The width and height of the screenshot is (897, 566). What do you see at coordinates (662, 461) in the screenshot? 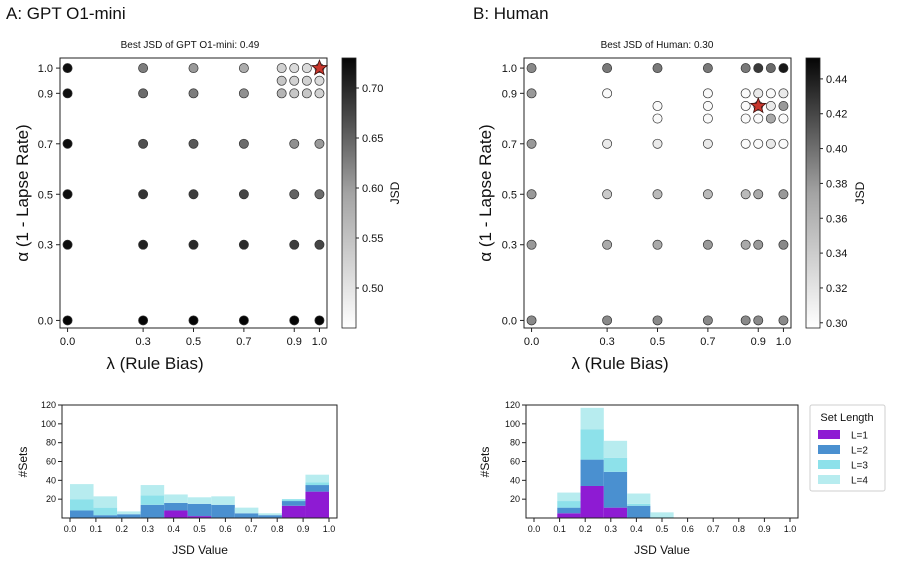
I see `hist-b-frame-top` at bounding box center [662, 461].